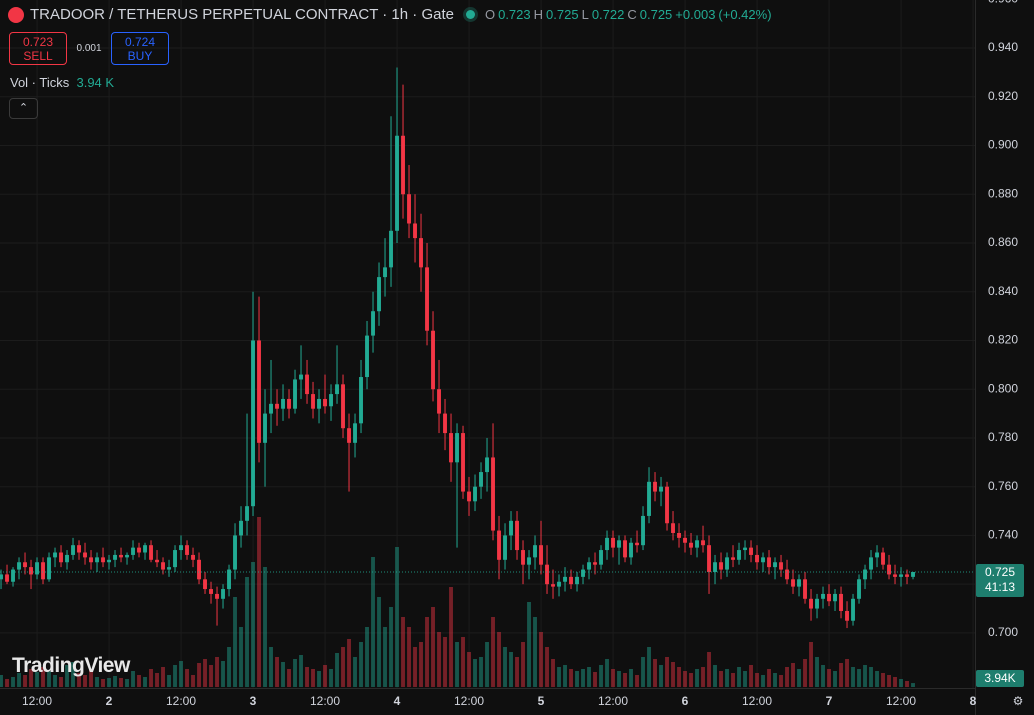  Describe the element at coordinates (140, 48) in the screenshot. I see `buy-button: 0.724 BUY` at that location.